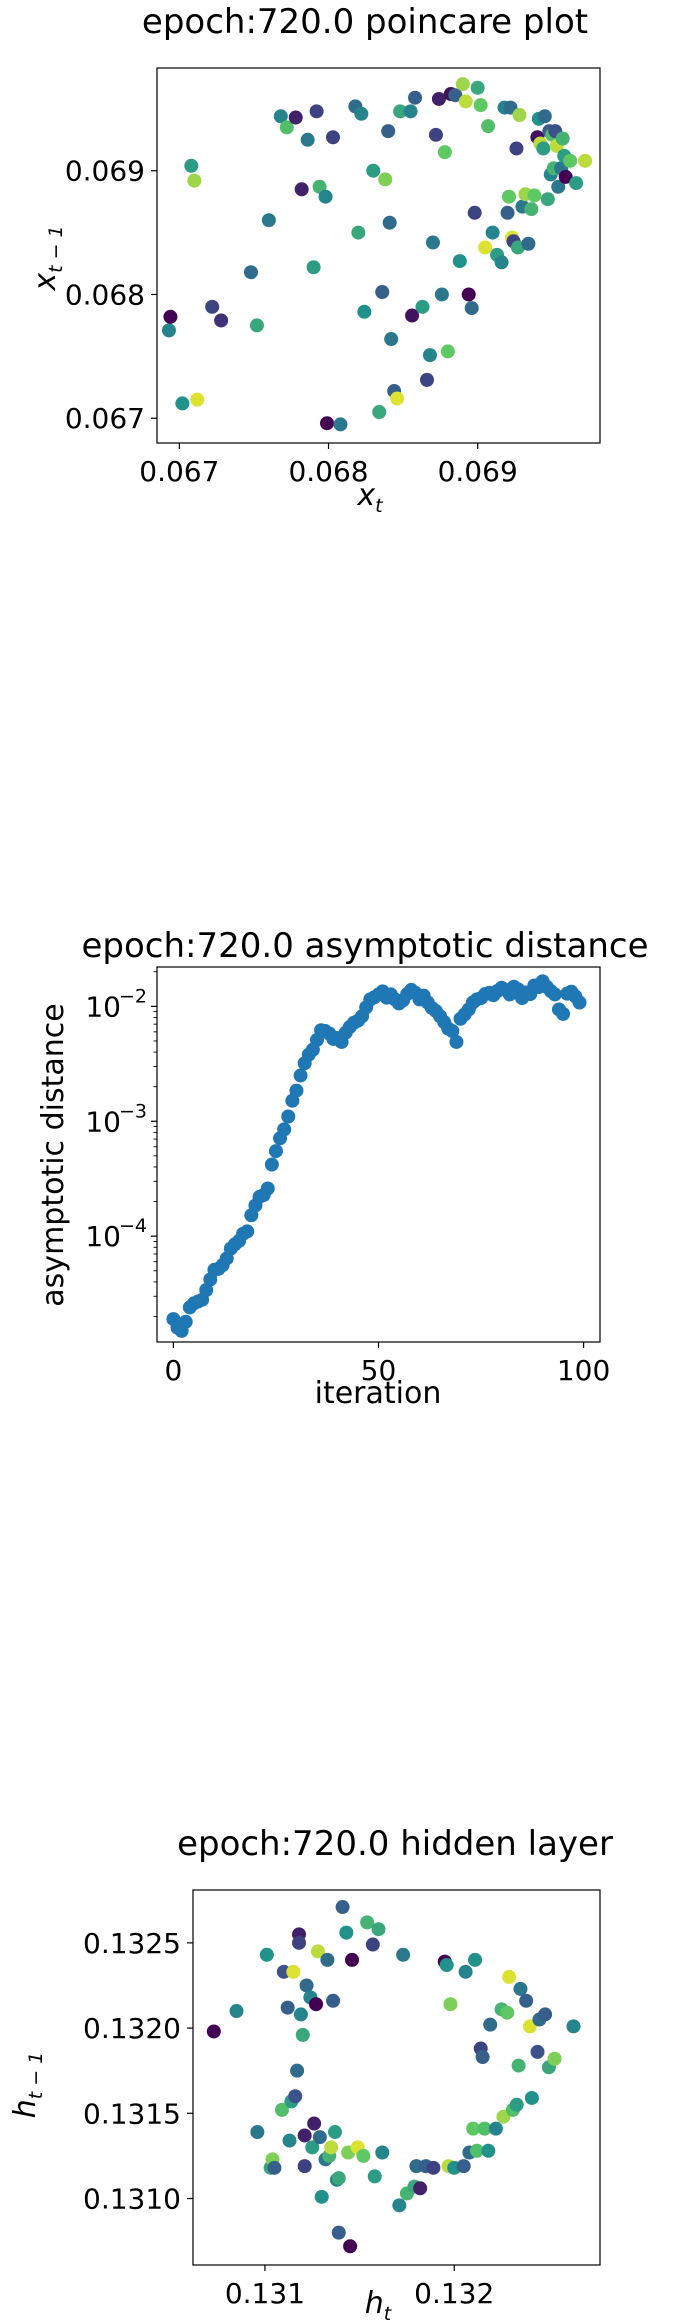 The width and height of the screenshot is (686, 2323). I want to click on asymptotic-title: epoch:720.0 asymptotic distance, so click(365, 946).